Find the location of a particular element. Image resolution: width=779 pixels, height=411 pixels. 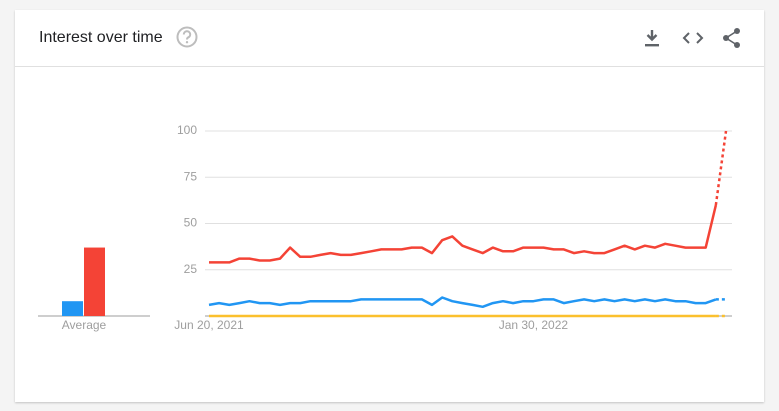

share-icon is located at coordinates (732, 38).